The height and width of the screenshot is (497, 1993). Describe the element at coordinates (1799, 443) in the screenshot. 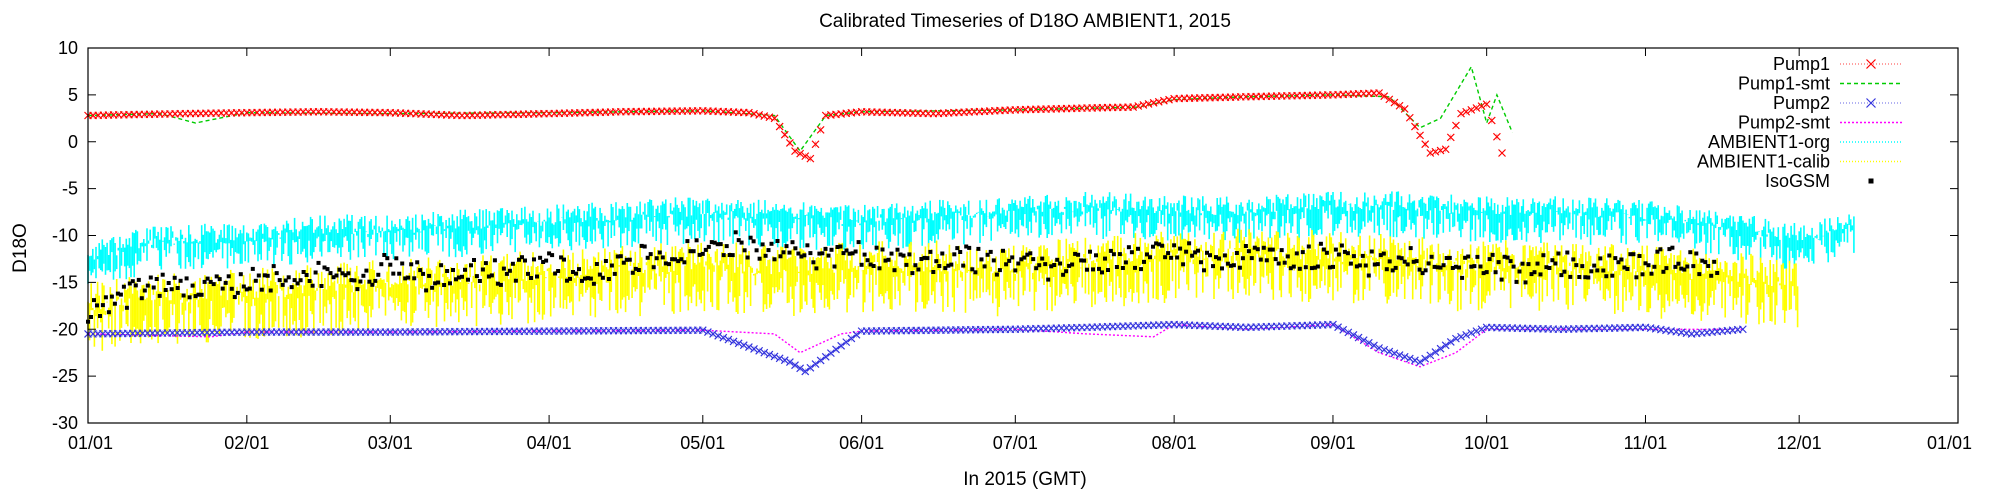

I see `x-tick-label: 12/01` at that location.